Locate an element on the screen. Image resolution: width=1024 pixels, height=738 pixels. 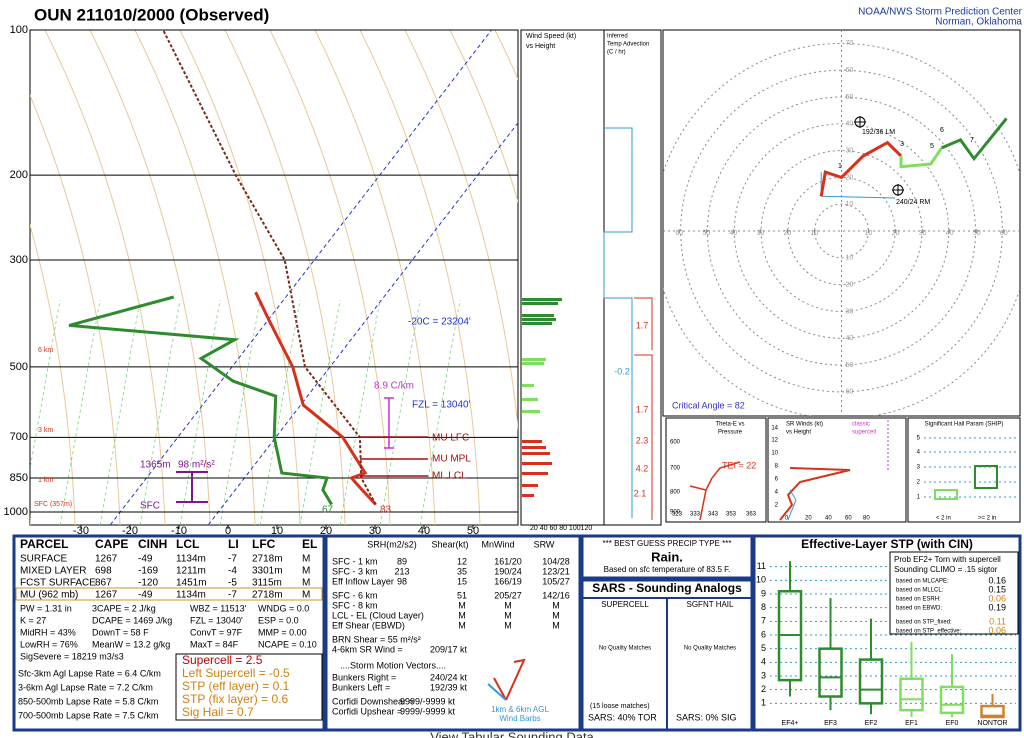
height-label: 3 km is located at coordinates (45, 430).